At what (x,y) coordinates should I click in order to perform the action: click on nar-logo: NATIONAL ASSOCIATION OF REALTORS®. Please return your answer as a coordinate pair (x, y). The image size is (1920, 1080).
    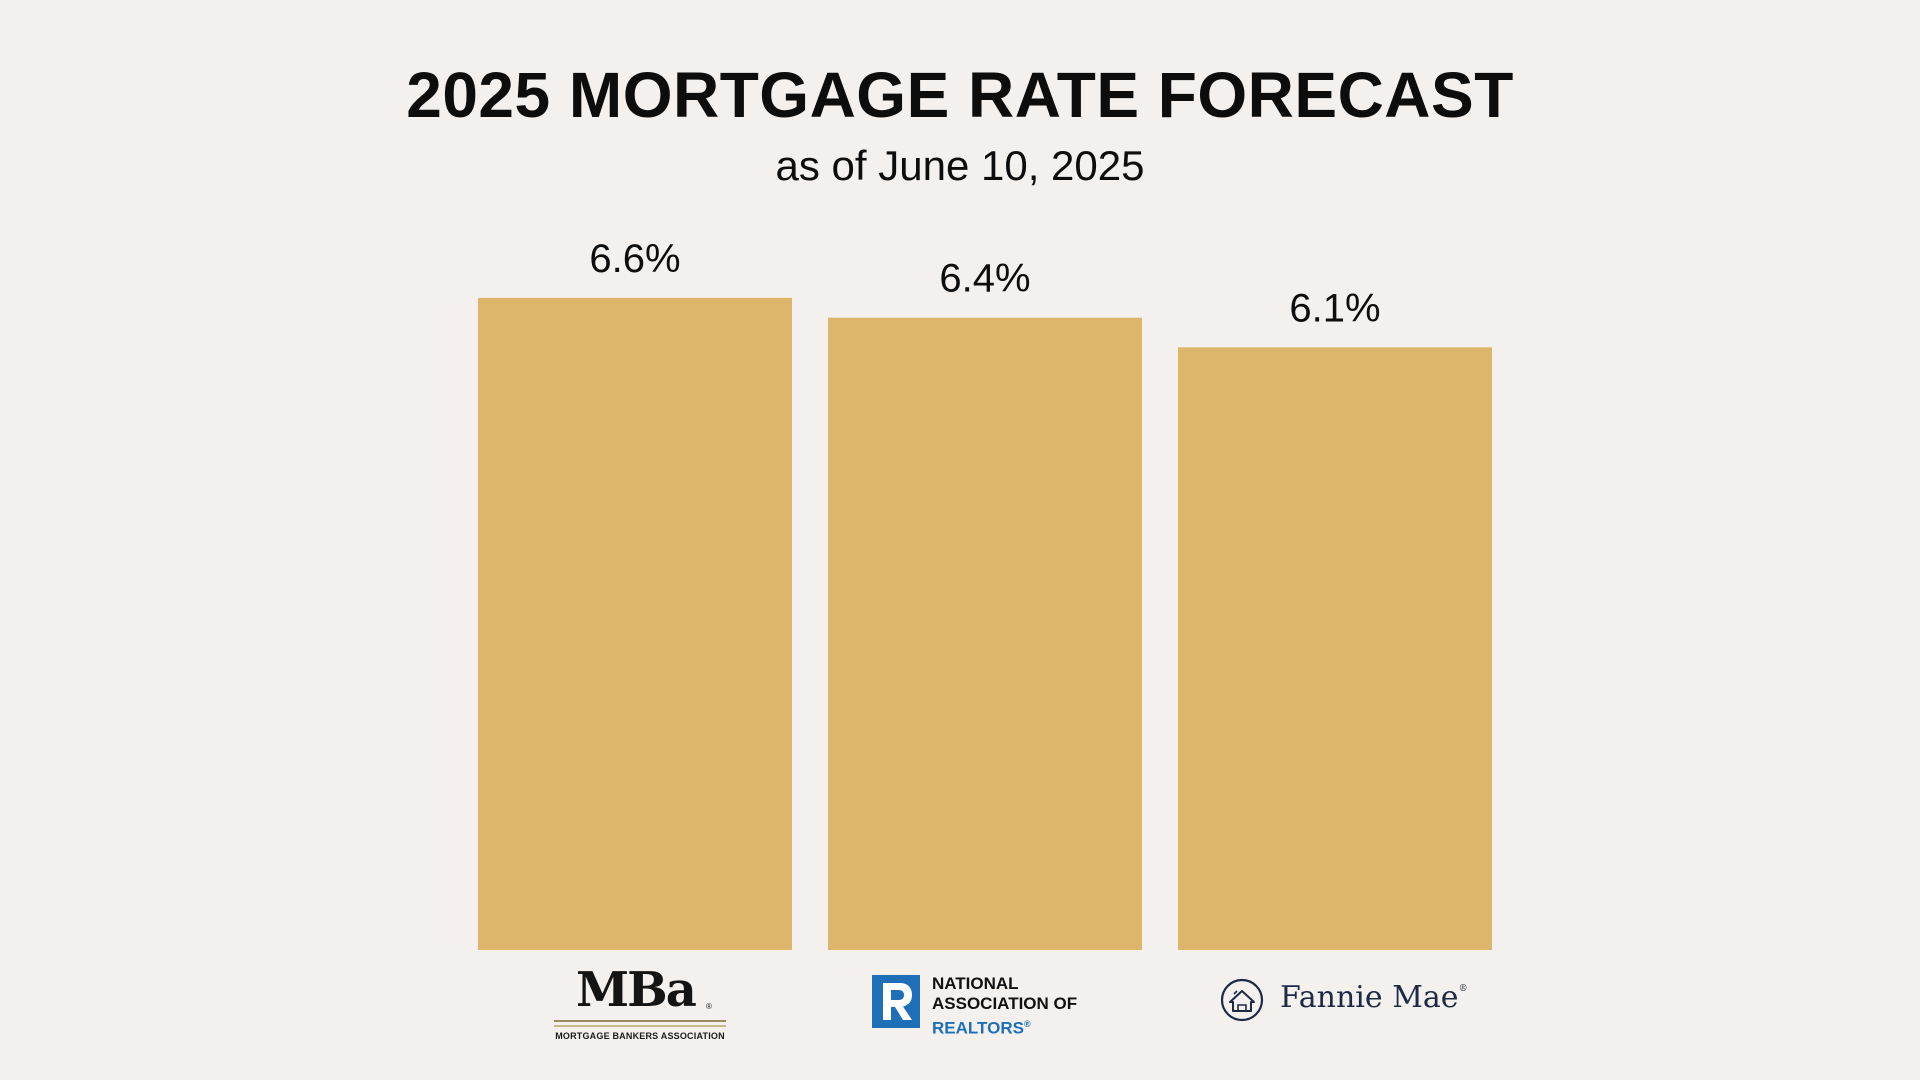
    Looking at the image, I should click on (992, 1005).